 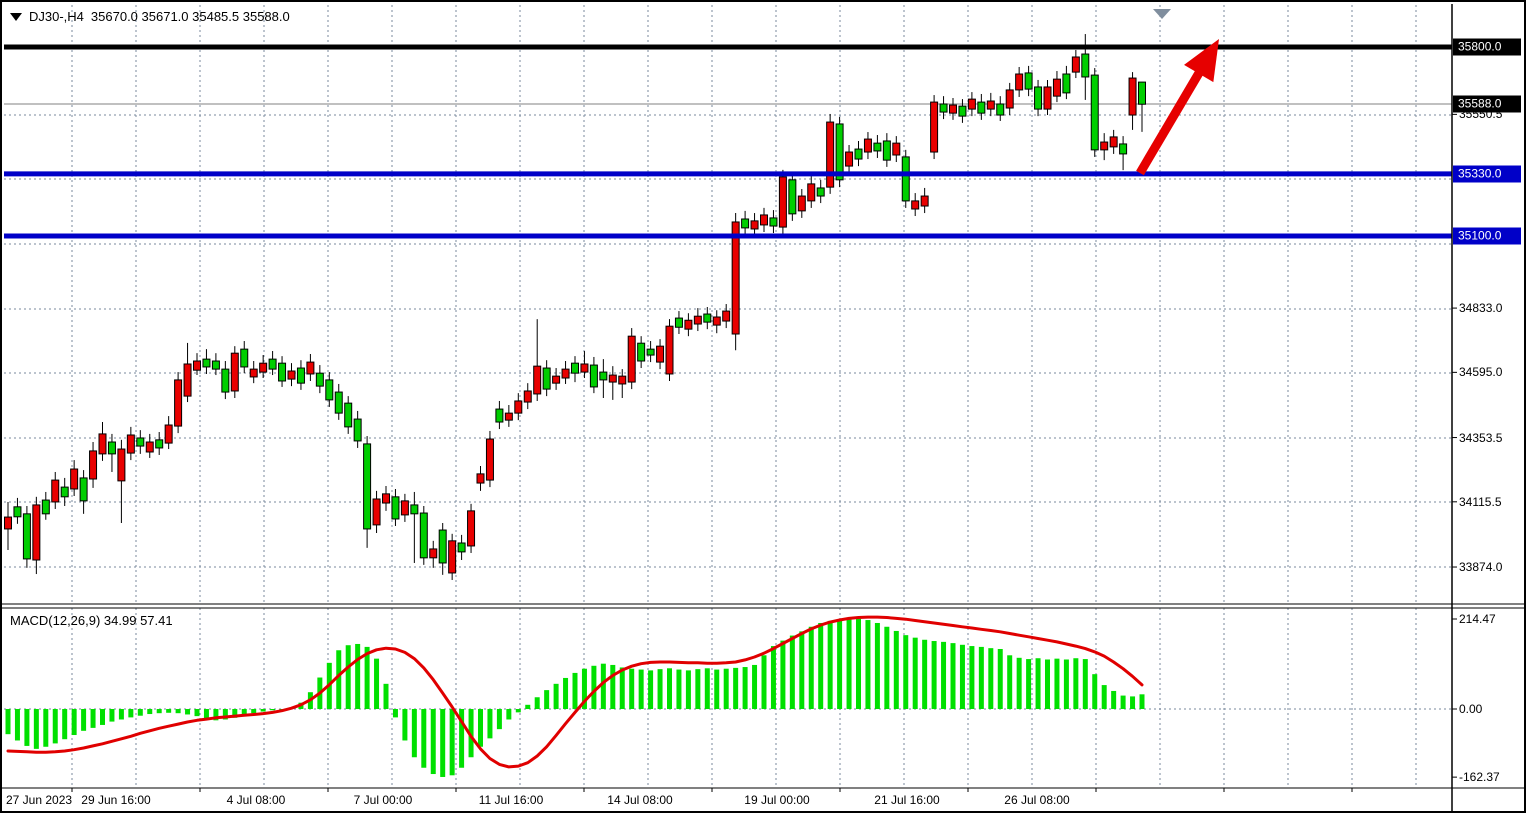 I want to click on symbol-dropdown-icon, so click(x=16, y=16).